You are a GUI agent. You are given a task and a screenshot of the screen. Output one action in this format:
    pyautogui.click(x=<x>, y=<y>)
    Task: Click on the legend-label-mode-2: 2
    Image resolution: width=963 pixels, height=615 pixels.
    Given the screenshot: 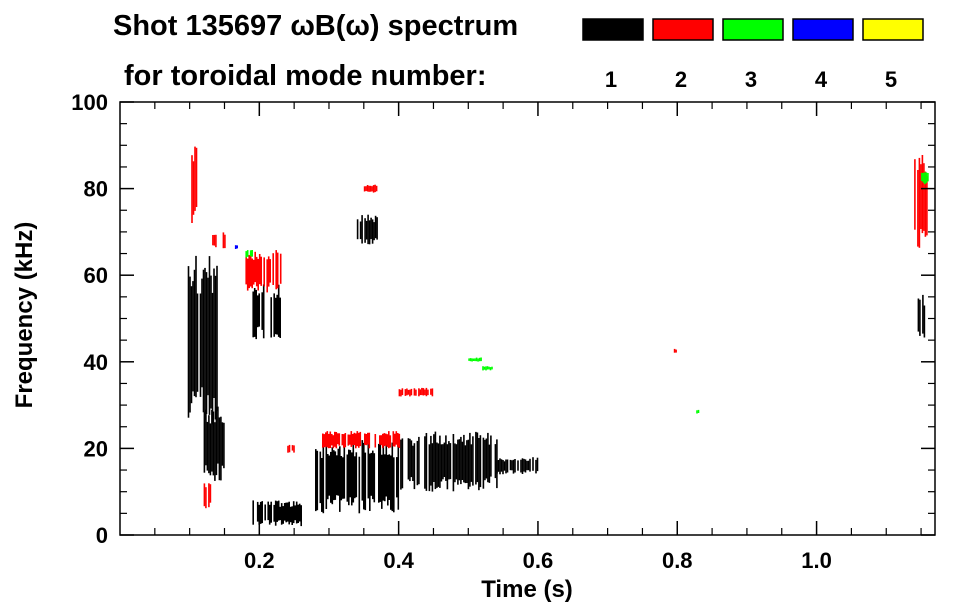 What is the action you would take?
    pyautogui.click(x=681, y=79)
    